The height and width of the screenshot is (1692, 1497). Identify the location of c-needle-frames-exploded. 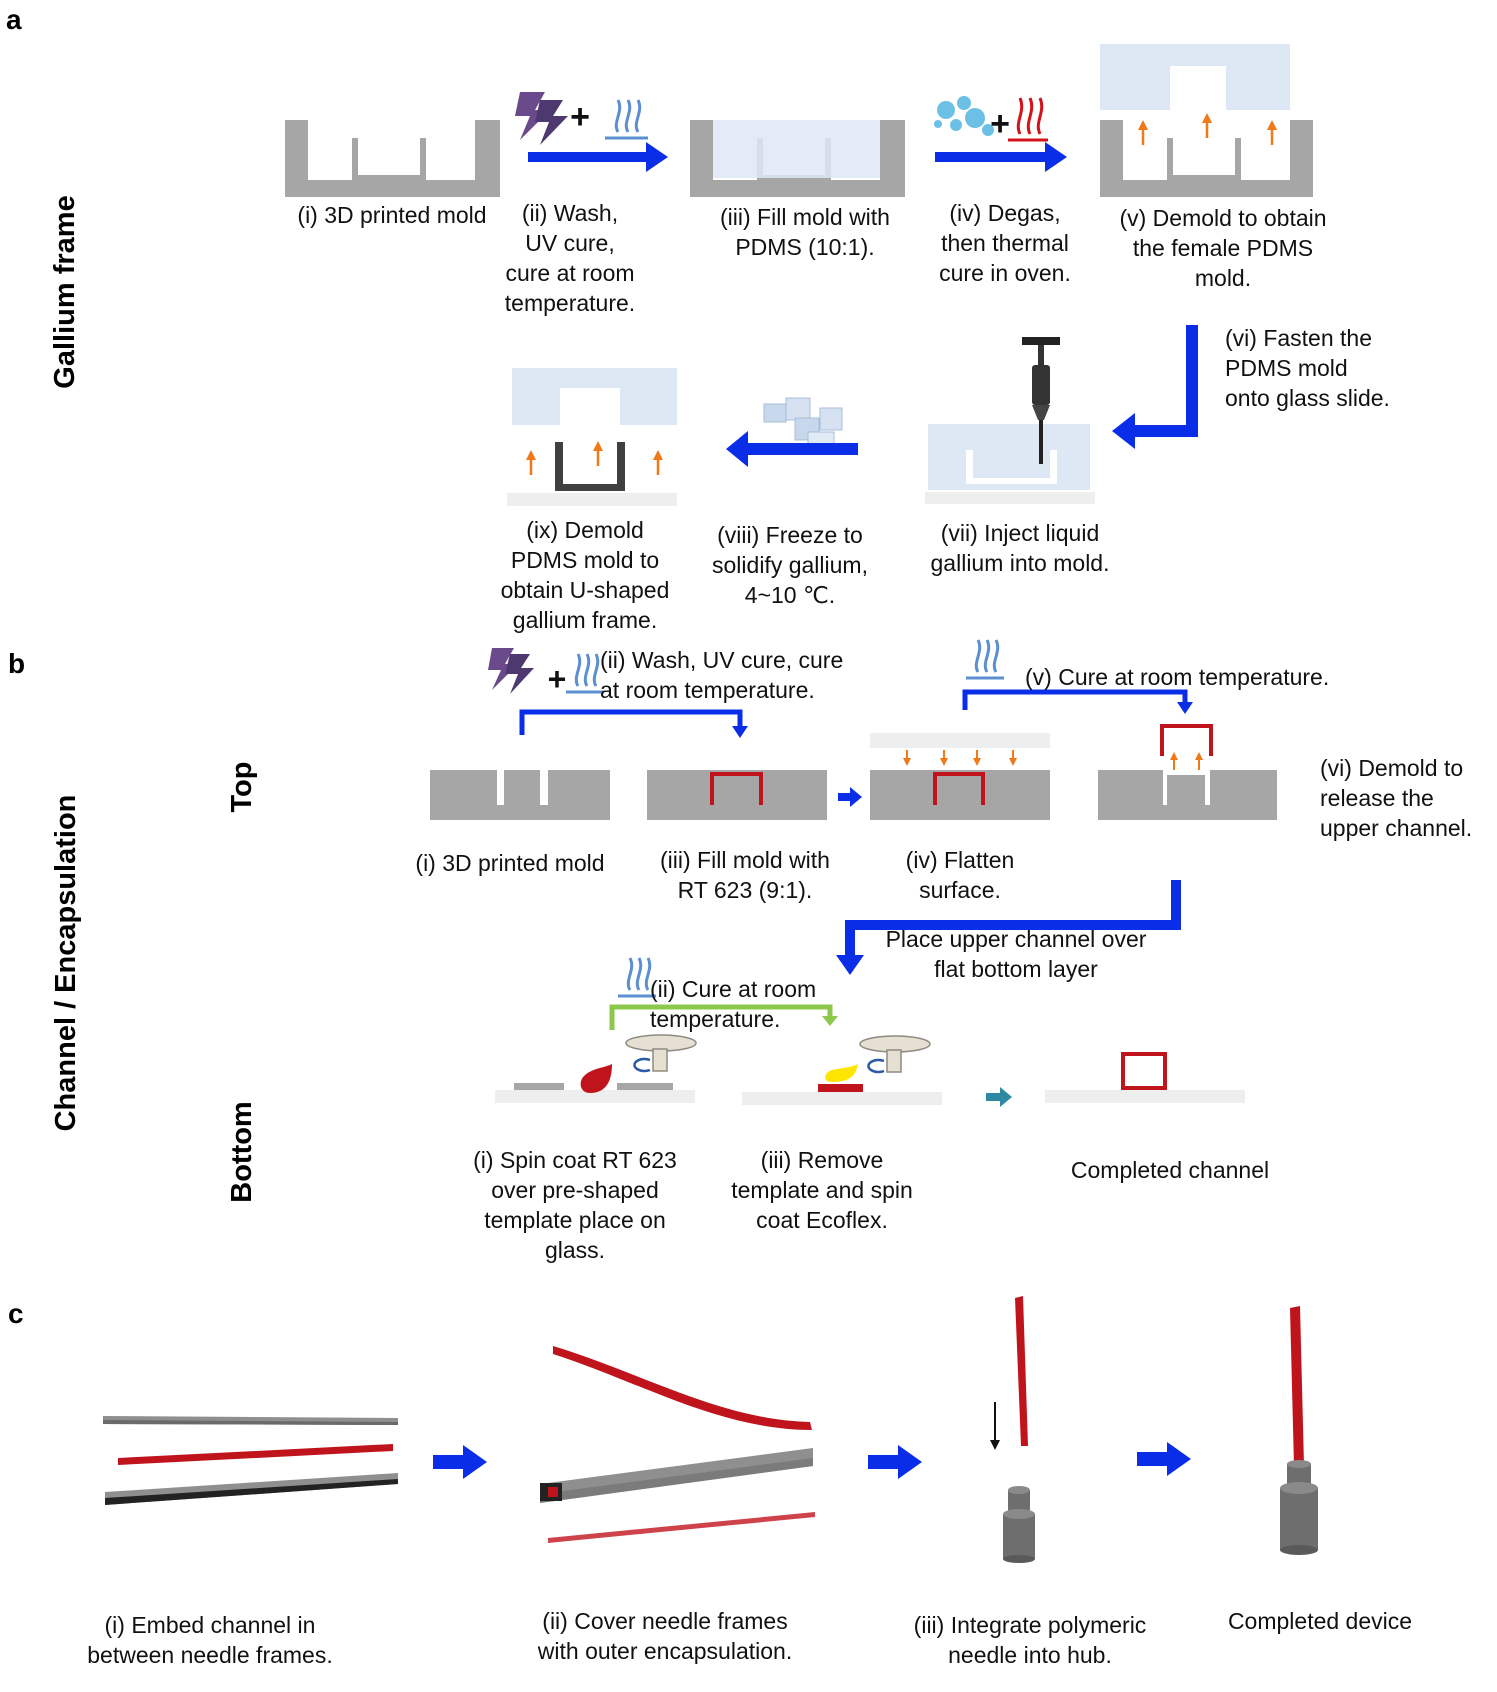
(250, 1460).